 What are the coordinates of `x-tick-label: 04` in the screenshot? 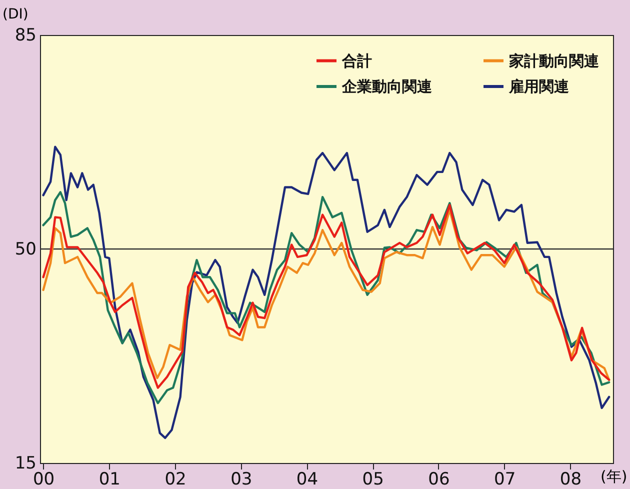 It's located at (307, 479).